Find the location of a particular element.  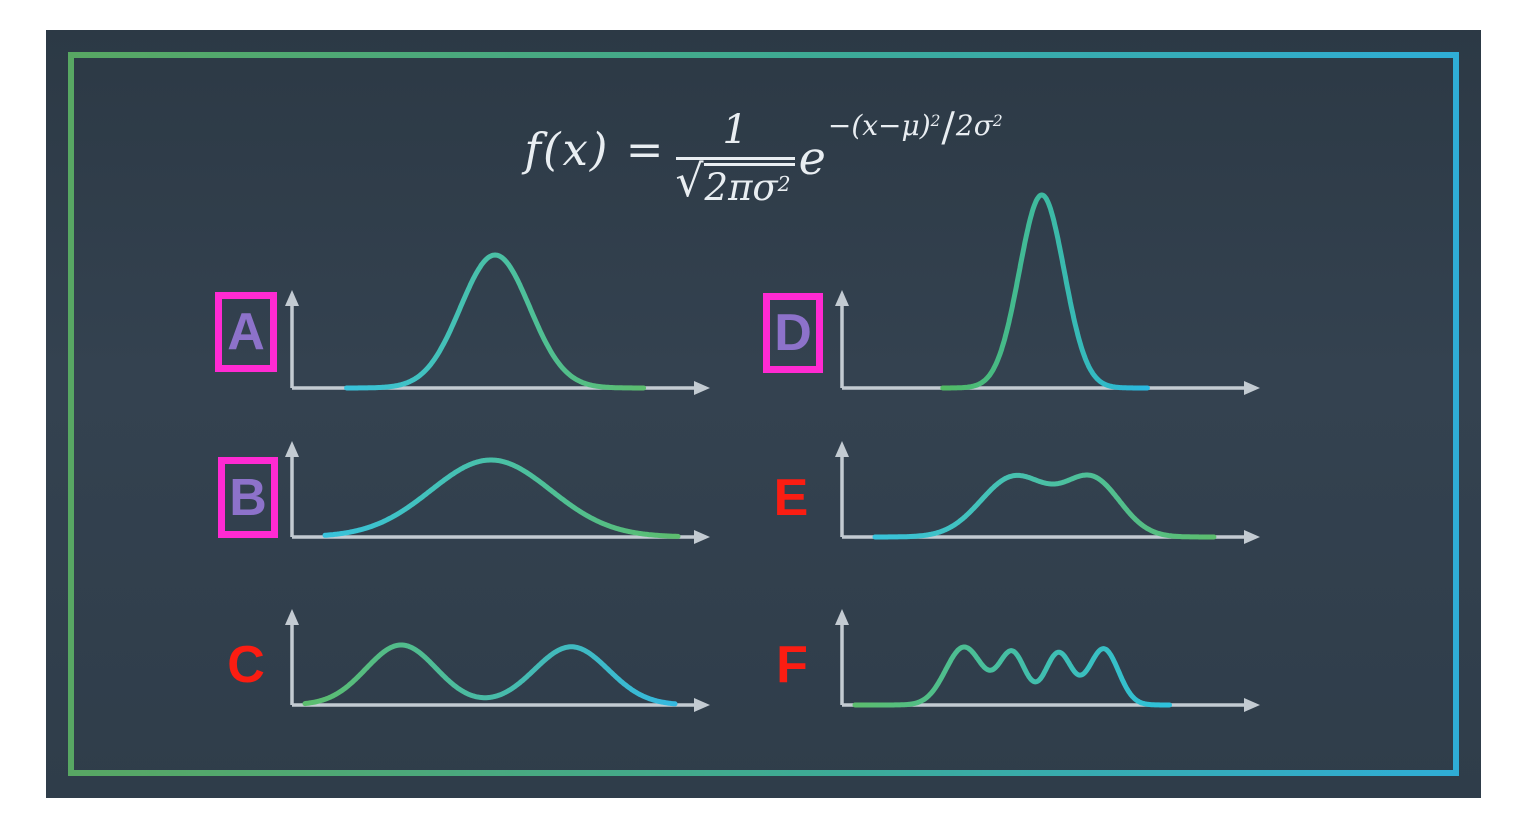

label-box-B: B is located at coordinates (248, 497).